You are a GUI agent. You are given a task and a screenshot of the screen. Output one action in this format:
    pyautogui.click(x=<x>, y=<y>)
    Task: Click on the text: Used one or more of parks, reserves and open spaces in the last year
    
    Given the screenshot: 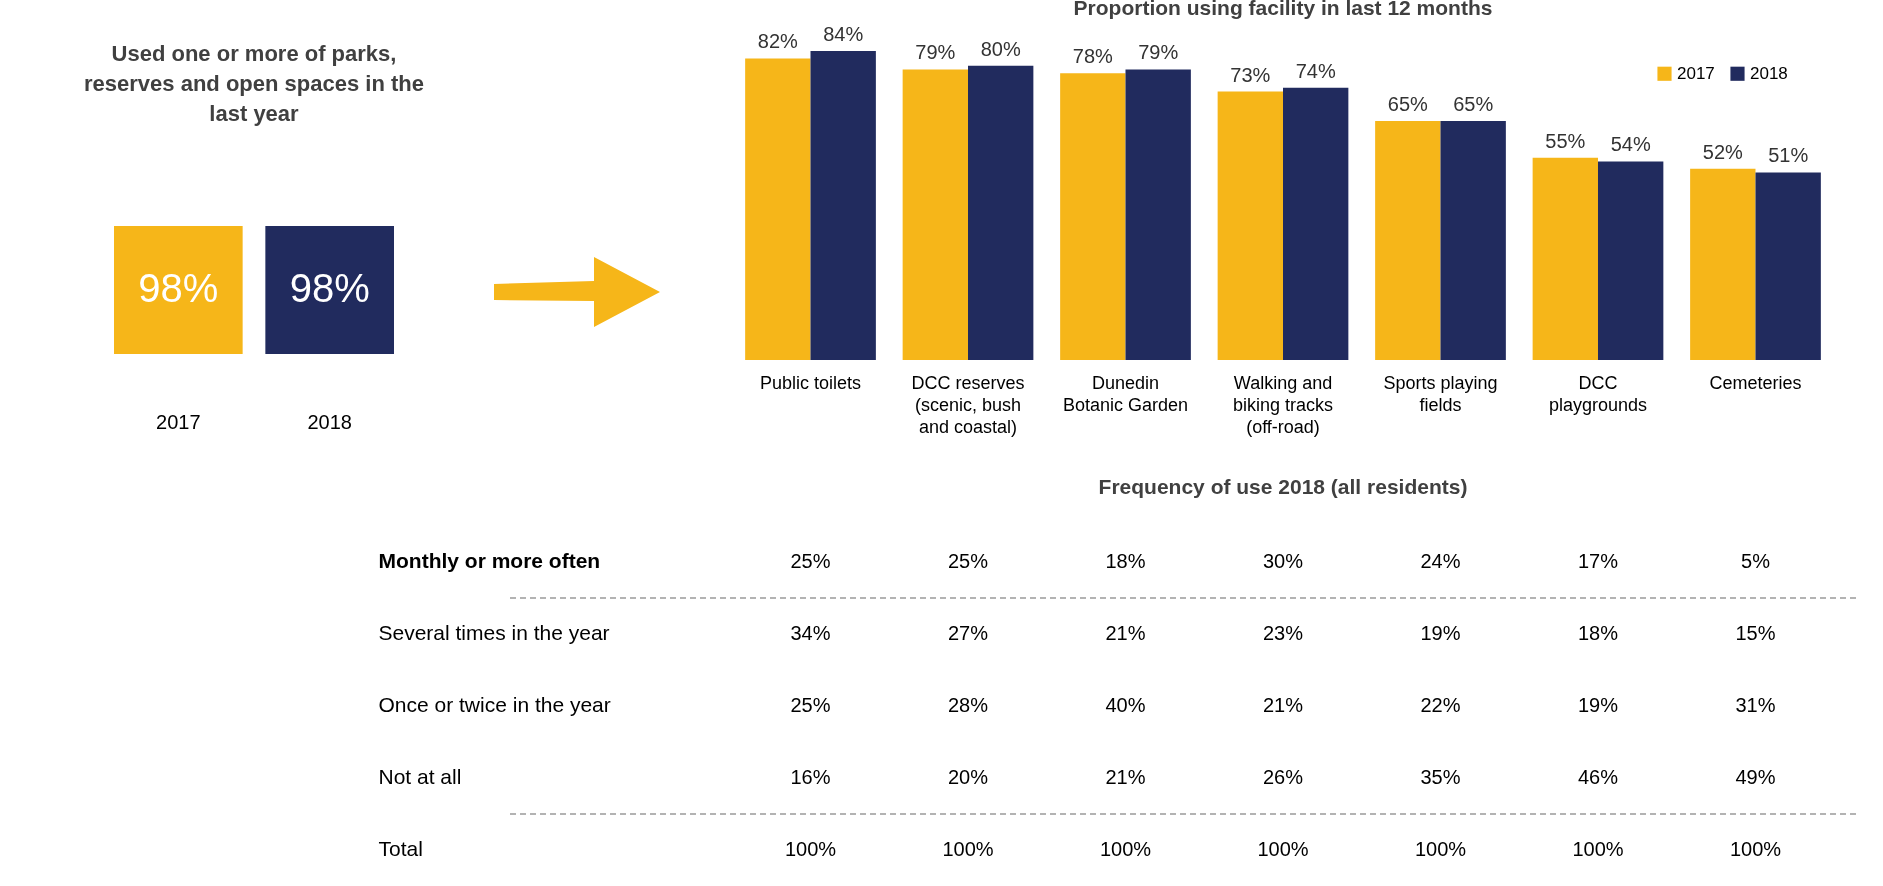 What is the action you would take?
    pyautogui.click(x=254, y=83)
    